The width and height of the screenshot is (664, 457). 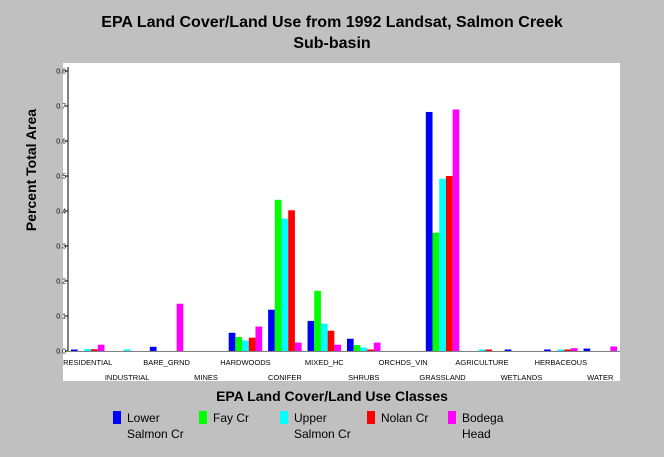 What do you see at coordinates (481, 362) in the screenshot?
I see `x-tick-label: AGRICULTURE` at bounding box center [481, 362].